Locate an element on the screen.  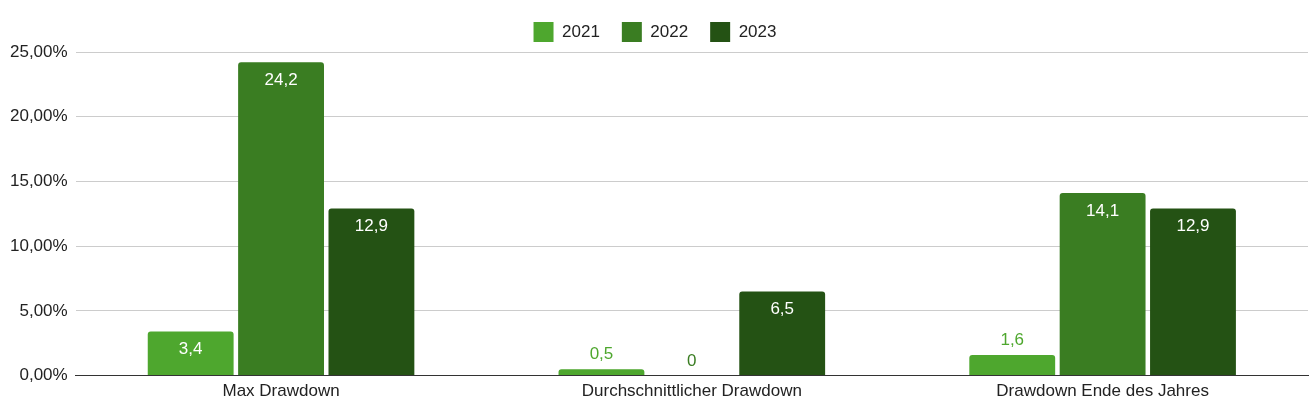
data-label: 14,1 is located at coordinates (1103, 210).